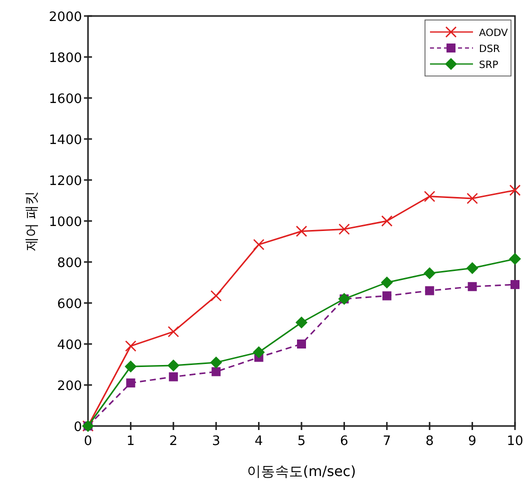 This screenshot has width=524, height=488. I want to click on y-tick-label: 2000, so click(65, 17).